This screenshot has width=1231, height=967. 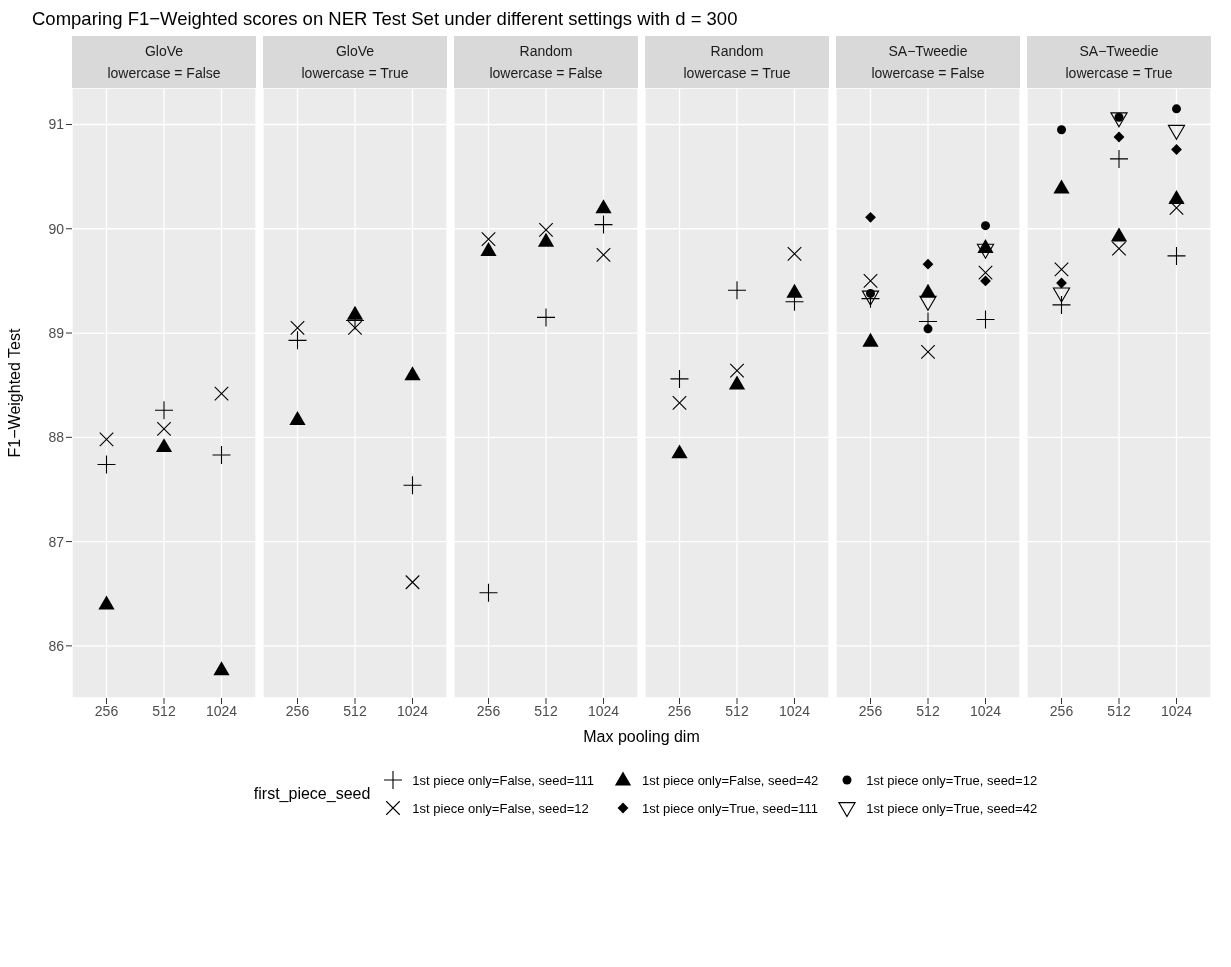 I want to click on legend-label: 1st piece only=True, seed=111, so click(x=730, y=808).